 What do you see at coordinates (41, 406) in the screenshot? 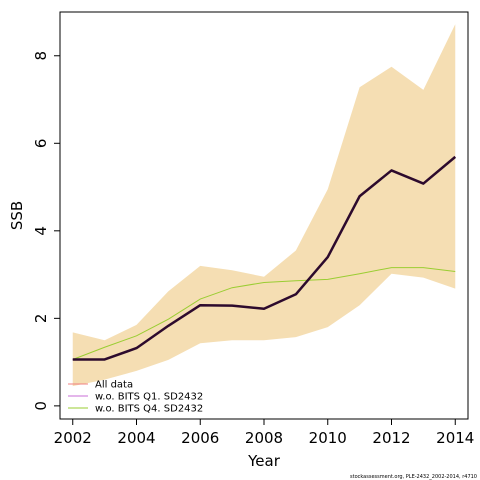
I see `y-tick-label: 0` at bounding box center [41, 406].